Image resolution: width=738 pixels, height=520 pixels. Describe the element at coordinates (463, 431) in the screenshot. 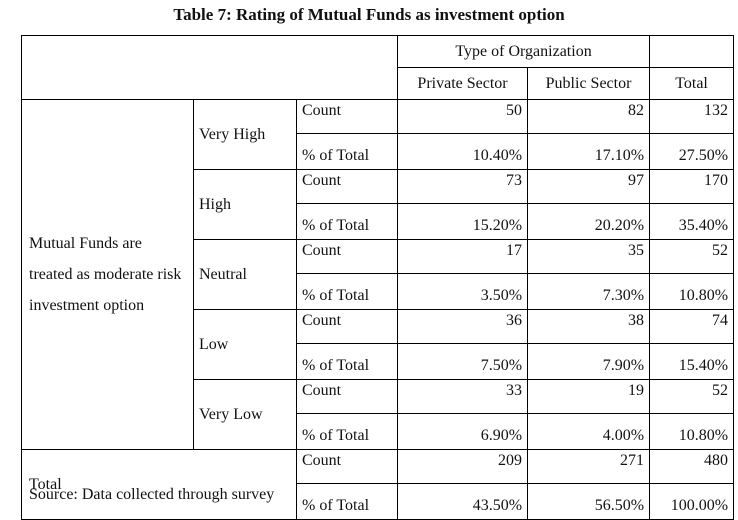

I see `cell-private: 6.90%` at that location.